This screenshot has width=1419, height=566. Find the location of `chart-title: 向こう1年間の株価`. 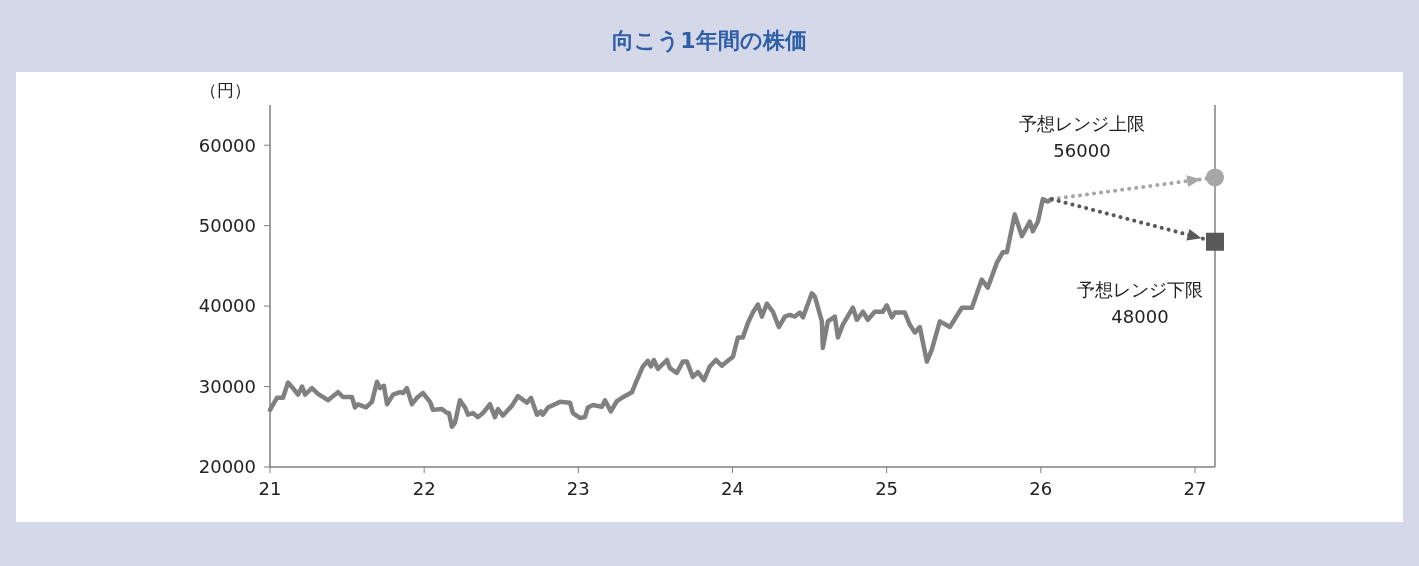

chart-title: 向こう1年間の株価 is located at coordinates (709, 40).